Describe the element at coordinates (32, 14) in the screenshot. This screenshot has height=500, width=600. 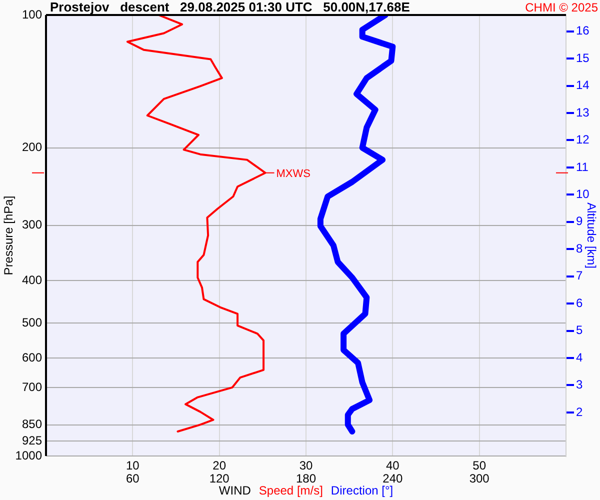
I see `y-tick-label: 100` at that location.